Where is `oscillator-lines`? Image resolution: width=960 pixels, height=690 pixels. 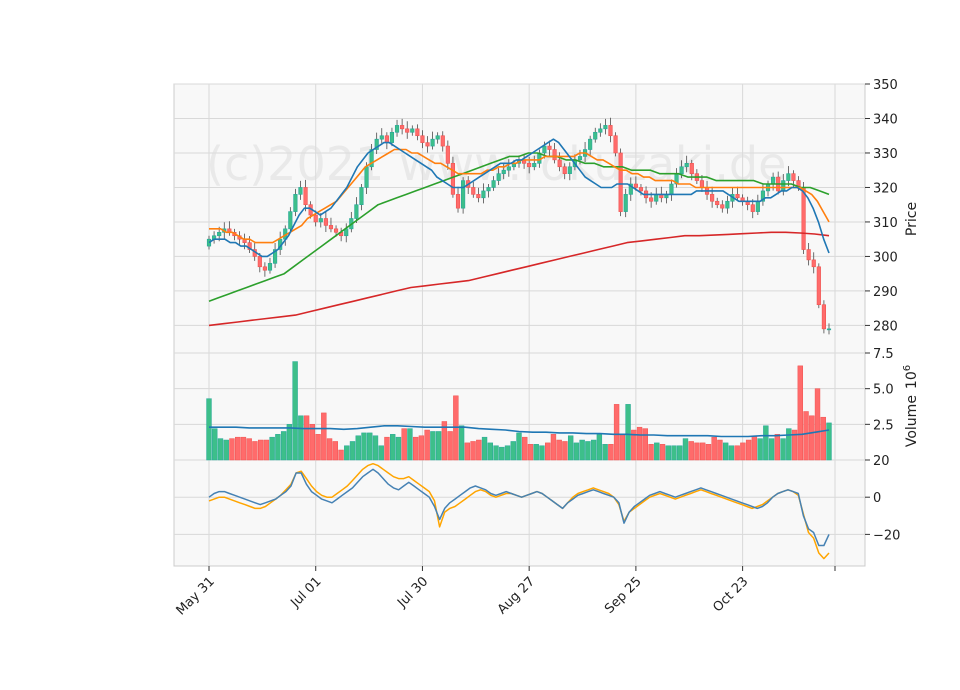 oscillator-lines is located at coordinates (519, 511).